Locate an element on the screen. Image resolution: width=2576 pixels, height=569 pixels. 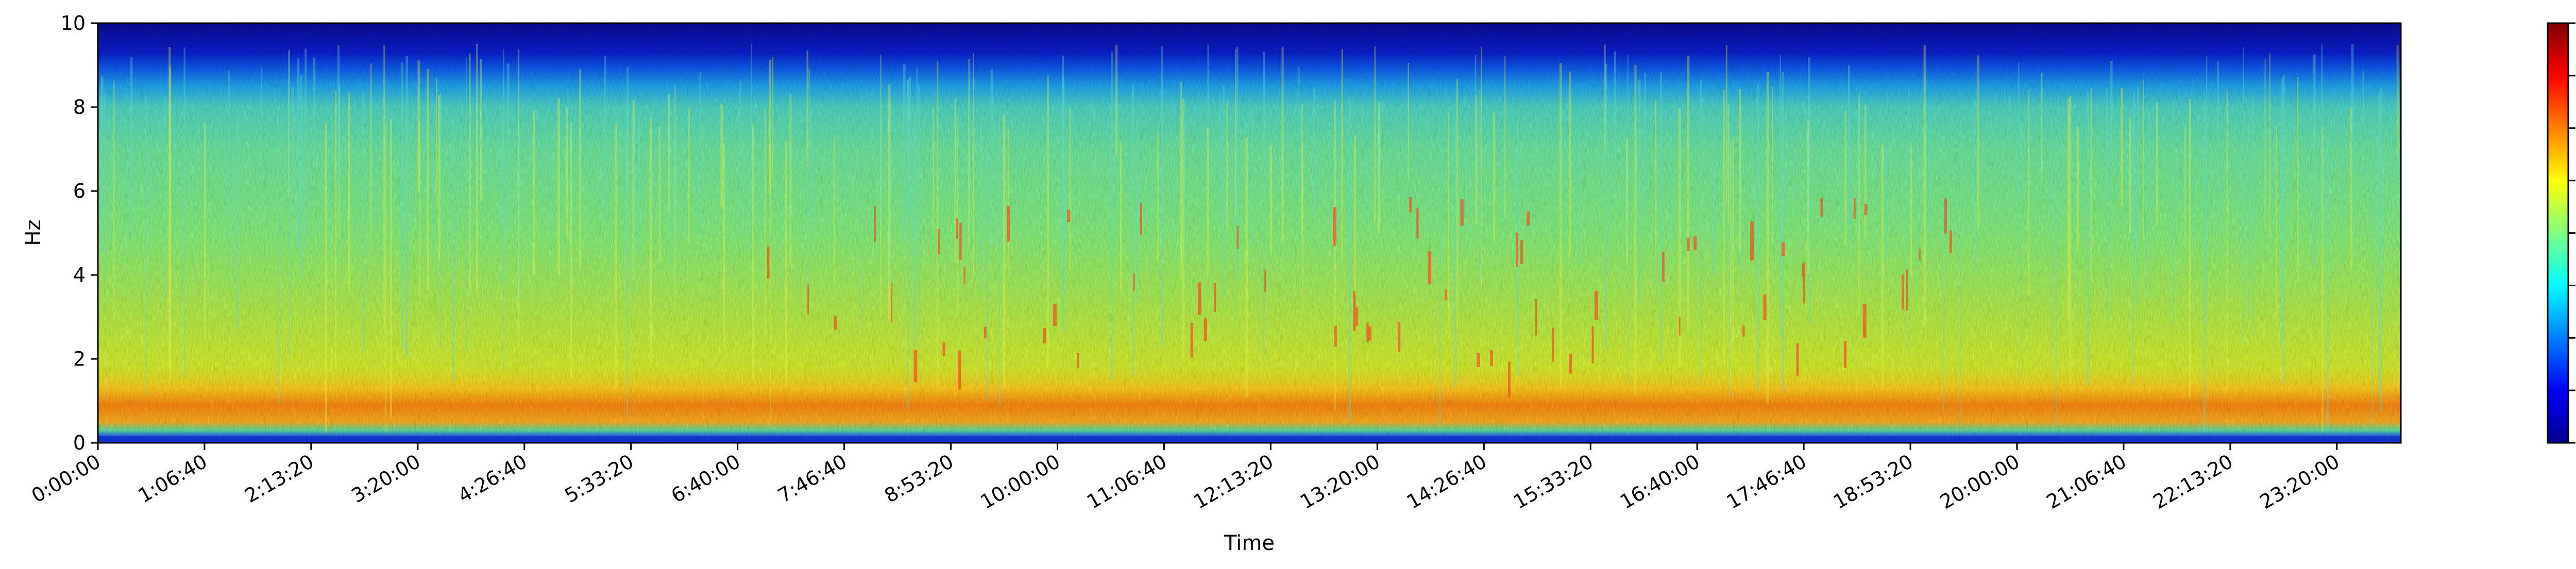
y-tick-label: 8 is located at coordinates (79, 107).